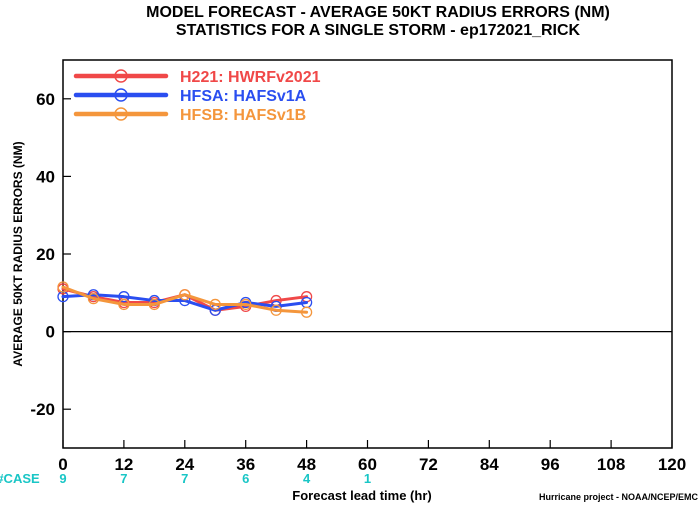 The image size is (700, 506). What do you see at coordinates (367, 478) in the screenshot?
I see `case-count: 1` at bounding box center [367, 478].